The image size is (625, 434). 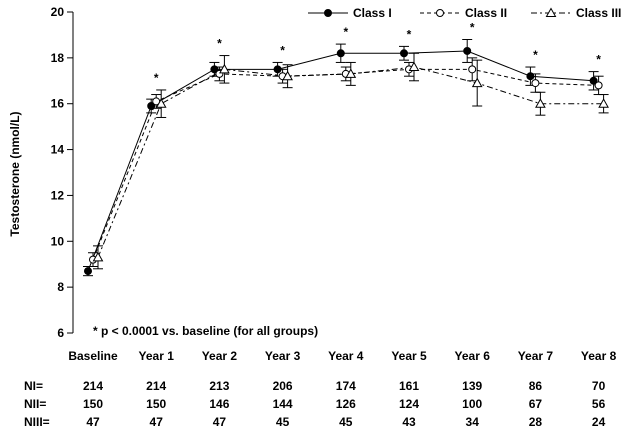 I want to click on legend-label: Class I, so click(x=372, y=13).